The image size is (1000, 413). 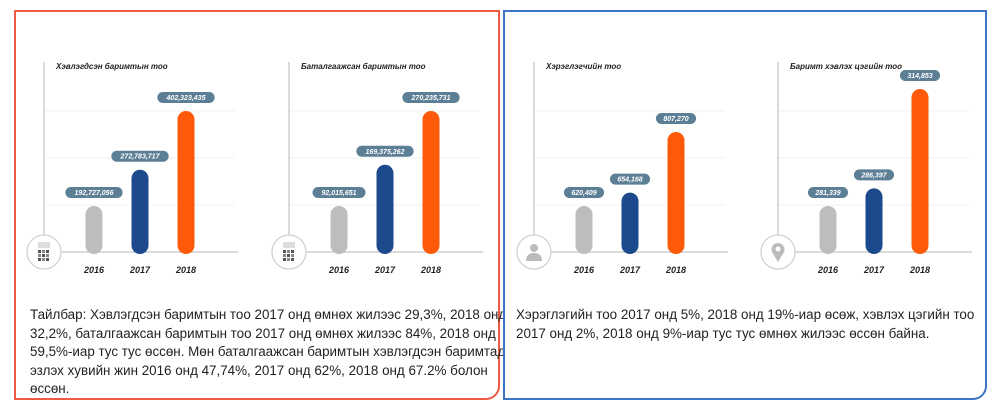 What do you see at coordinates (778, 249) in the screenshot?
I see `pin-hole` at bounding box center [778, 249].